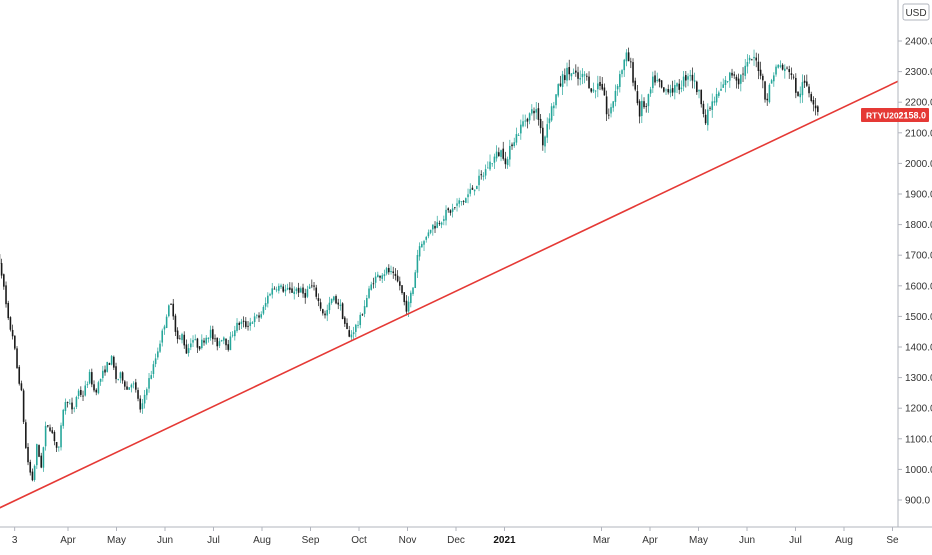 This screenshot has height=555, width=932. Describe the element at coordinates (165, 540) in the screenshot. I see `time-tick-label: Jun` at that location.